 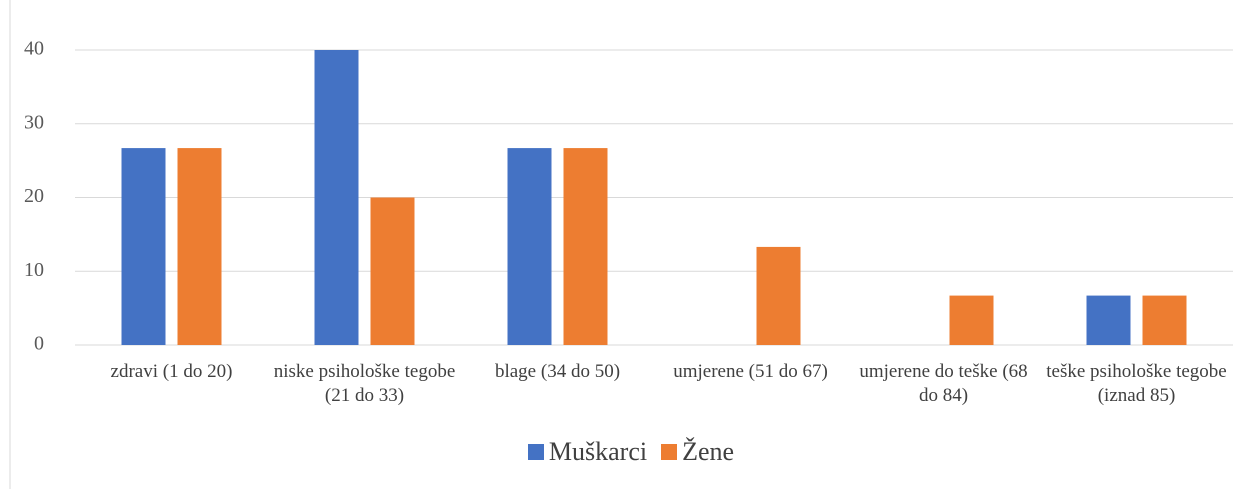 I want to click on x-tick-label: umjerene (51 do 67), so click(x=750, y=371).